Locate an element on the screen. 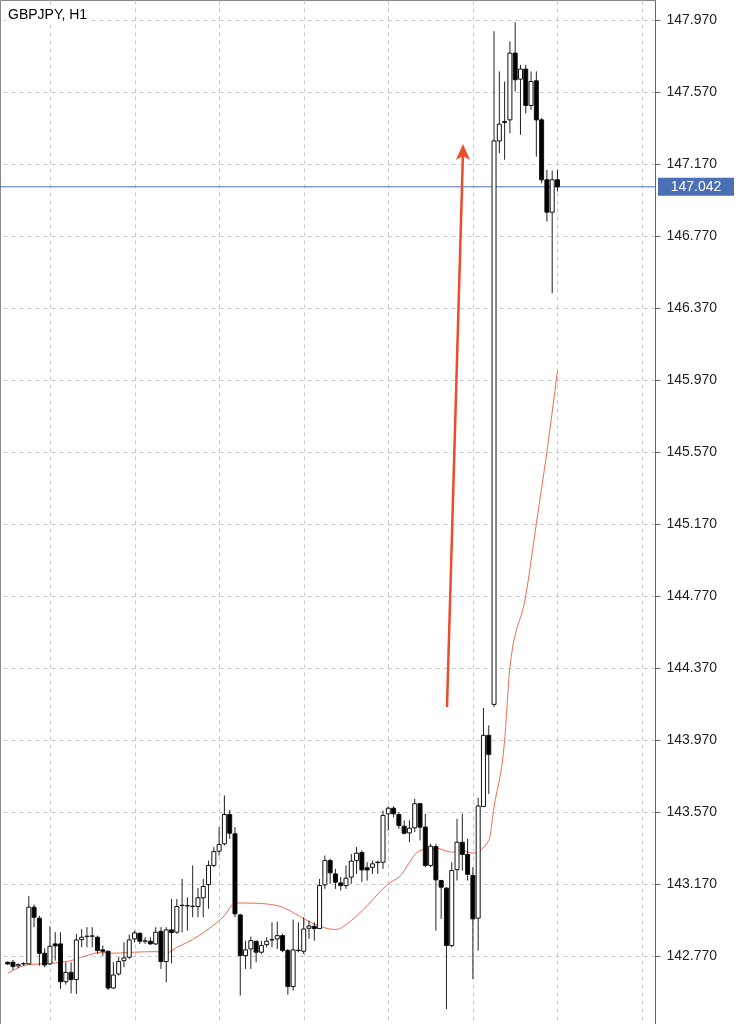  y-tick-label: 145.970 is located at coordinates (692, 379).